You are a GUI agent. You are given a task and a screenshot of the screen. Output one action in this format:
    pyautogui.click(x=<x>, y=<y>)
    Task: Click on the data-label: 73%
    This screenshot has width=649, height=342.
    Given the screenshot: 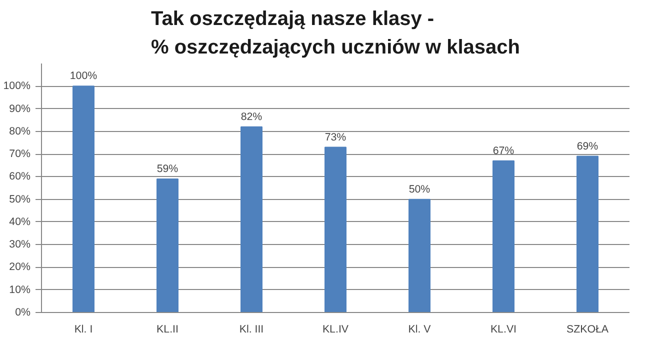 What is the action you would take?
    pyautogui.click(x=335, y=137)
    